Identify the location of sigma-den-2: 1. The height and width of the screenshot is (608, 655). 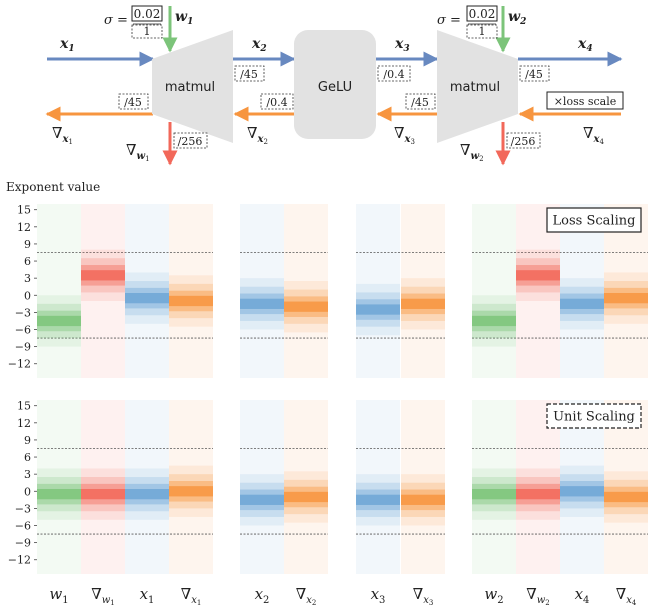
(482, 31).